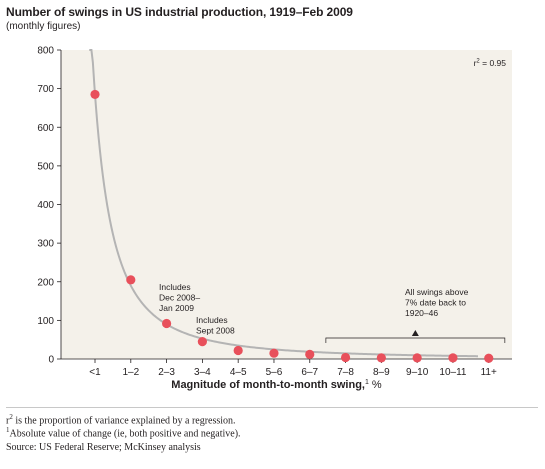  Describe the element at coordinates (45, 205) in the screenshot. I see `y-tick-label: 400` at that location.